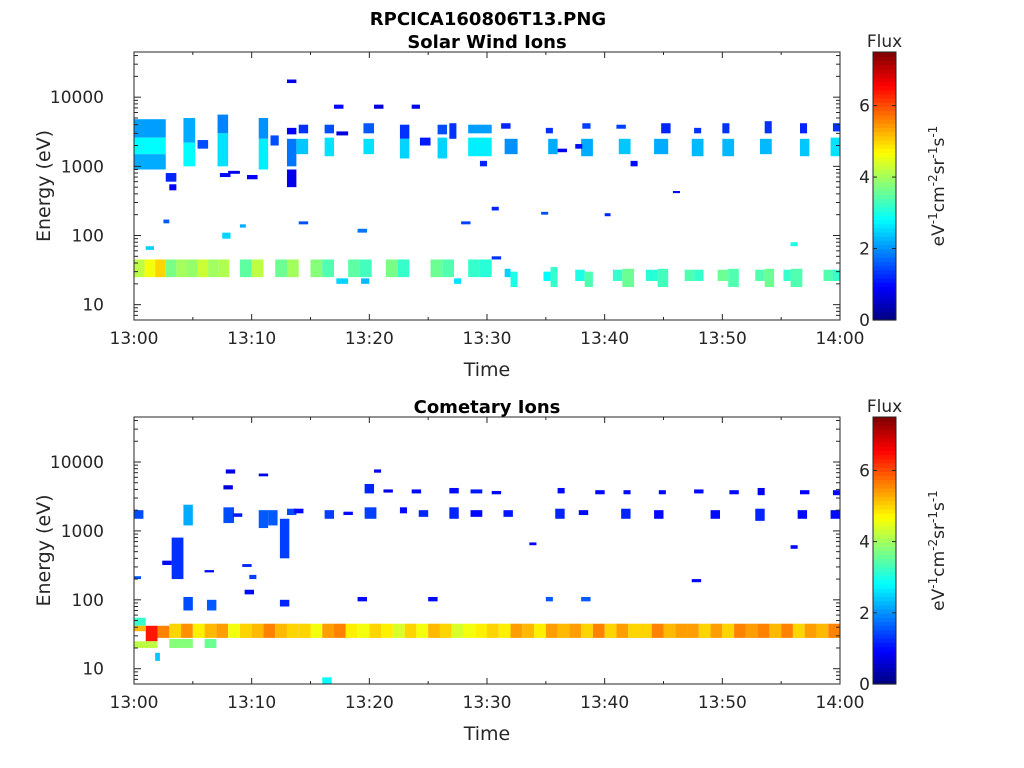 Image resolution: width=1024 pixels, height=768 pixels. What do you see at coordinates (864, 614) in the screenshot?
I see `colorbar-tick-label: 2` at bounding box center [864, 614].